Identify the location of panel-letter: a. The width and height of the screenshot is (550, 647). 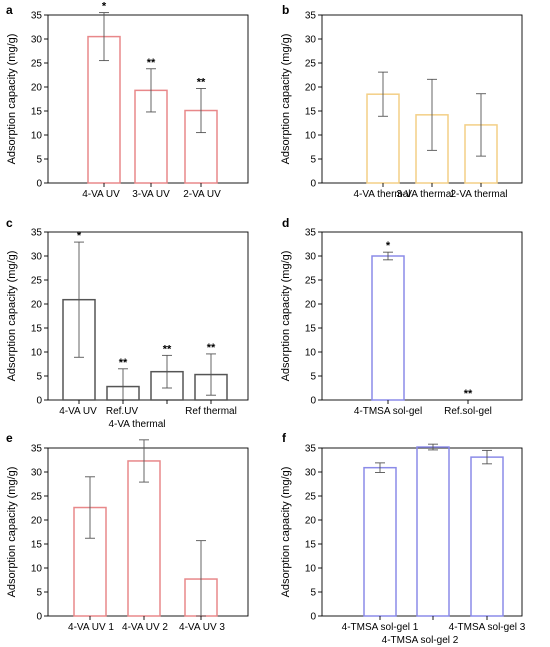
(9, 10).